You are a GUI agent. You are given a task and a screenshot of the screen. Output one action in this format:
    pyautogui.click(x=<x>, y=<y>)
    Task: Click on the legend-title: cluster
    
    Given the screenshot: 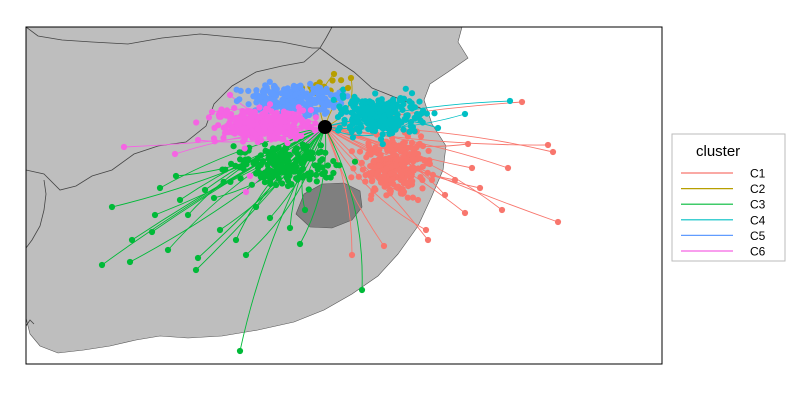 What is the action you would take?
    pyautogui.click(x=718, y=151)
    